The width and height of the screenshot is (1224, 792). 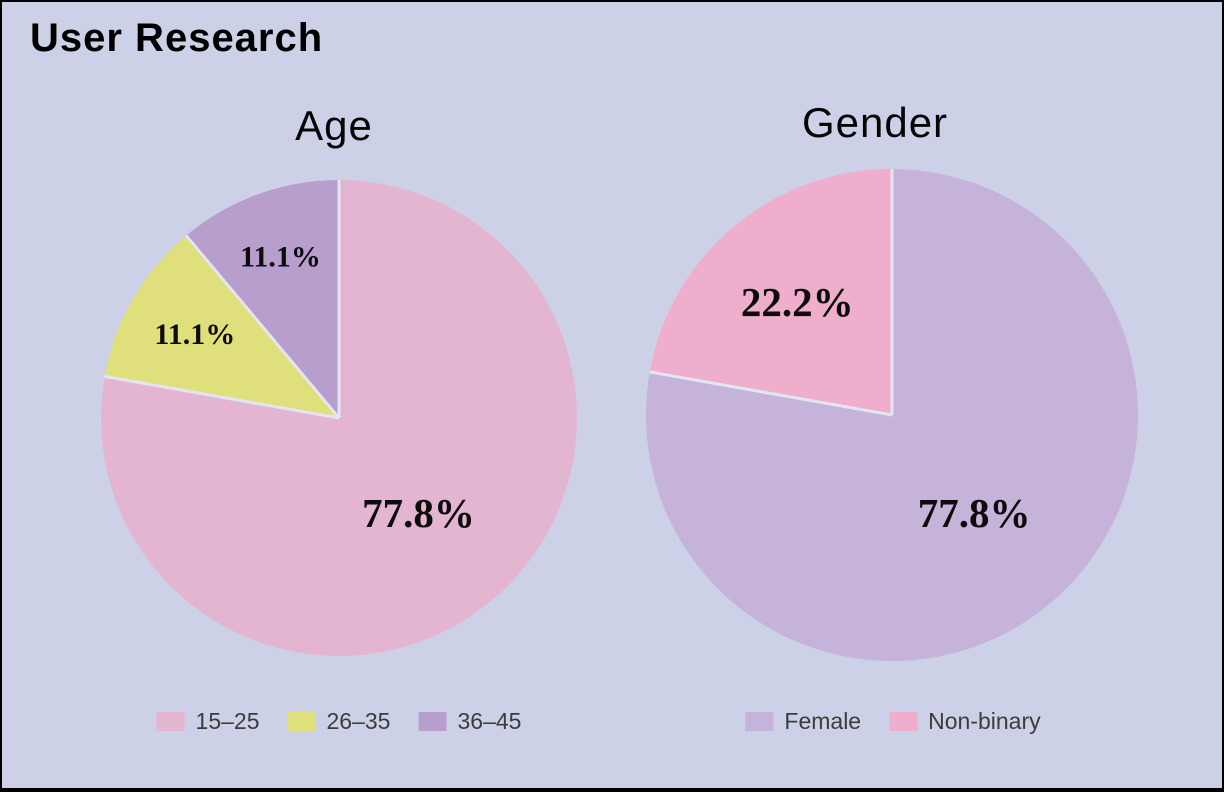 What do you see at coordinates (759, 721) in the screenshot?
I see `legend-swatch-female` at bounding box center [759, 721].